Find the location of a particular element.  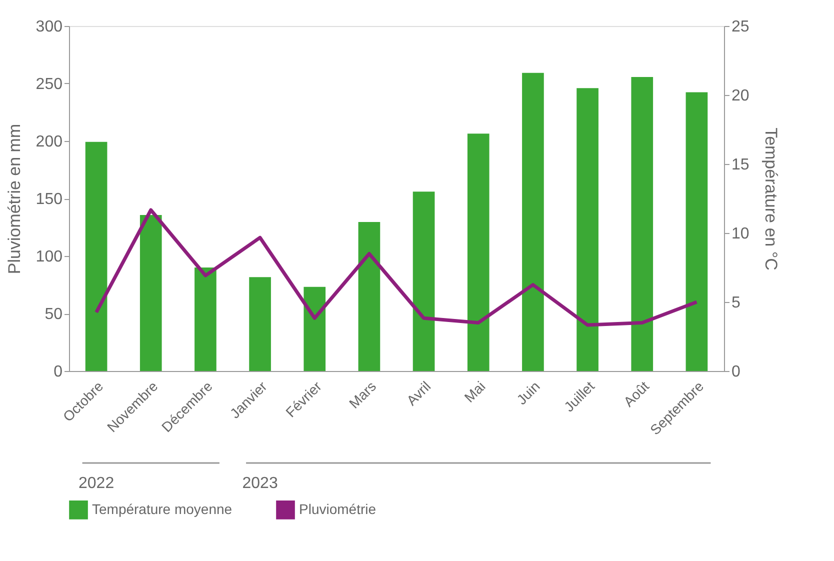

y2-axis-title: Température en °C is located at coordinates (770, 199).